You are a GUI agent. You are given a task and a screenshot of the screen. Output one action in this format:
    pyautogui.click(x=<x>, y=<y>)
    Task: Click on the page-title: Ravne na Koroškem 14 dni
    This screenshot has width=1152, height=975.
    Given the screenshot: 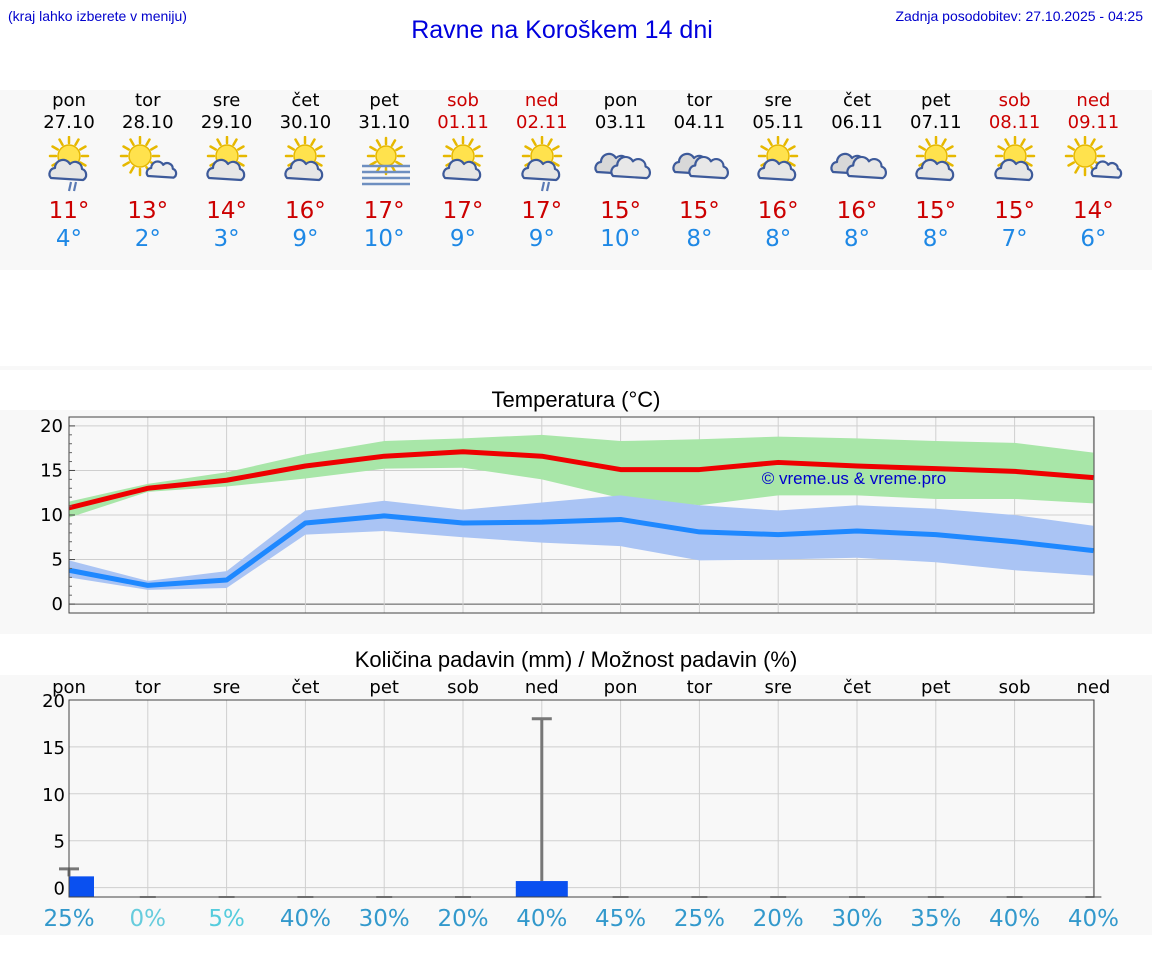 What is the action you would take?
    pyautogui.click(x=562, y=30)
    